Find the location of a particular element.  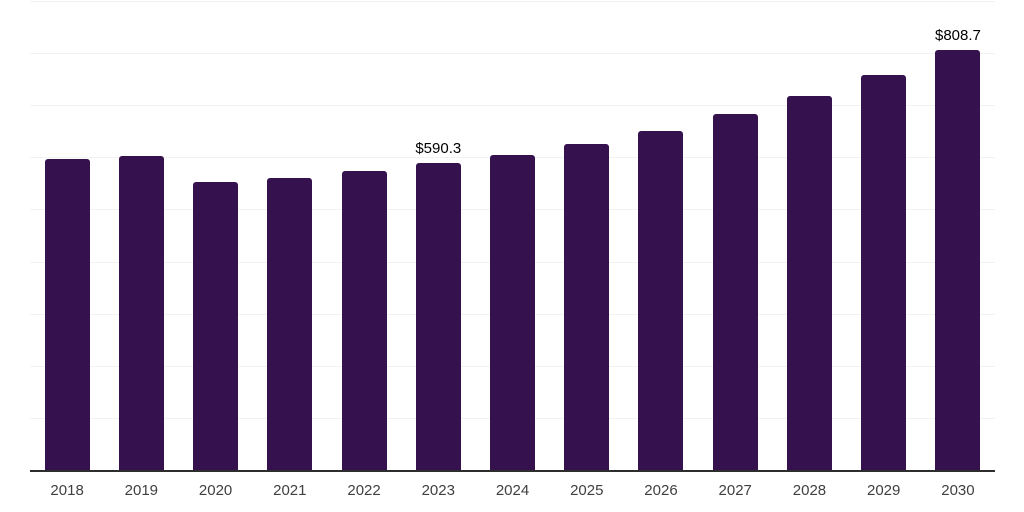

bar-2022 is located at coordinates (364, 321).